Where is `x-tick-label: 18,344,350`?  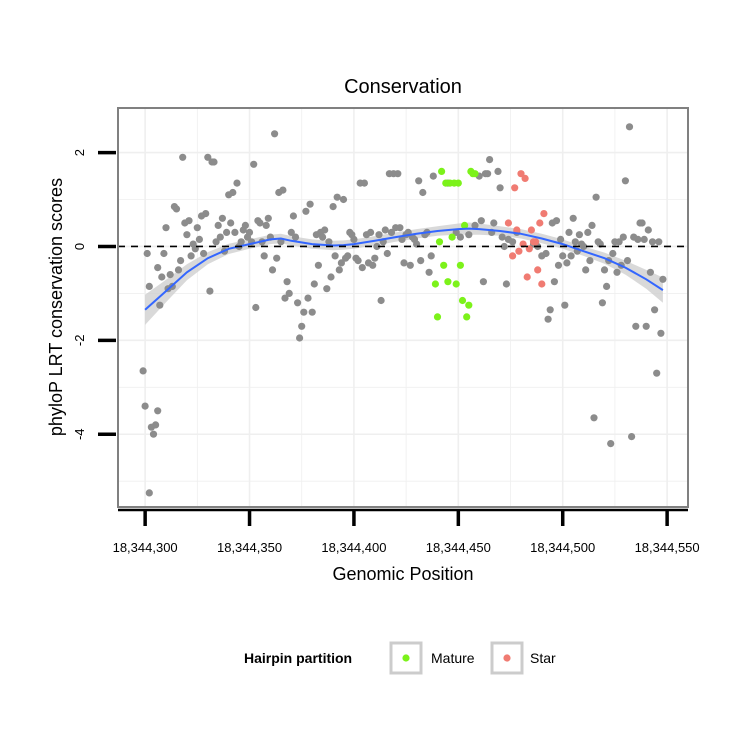 x-tick-label: 18,344,350 is located at coordinates (249, 547).